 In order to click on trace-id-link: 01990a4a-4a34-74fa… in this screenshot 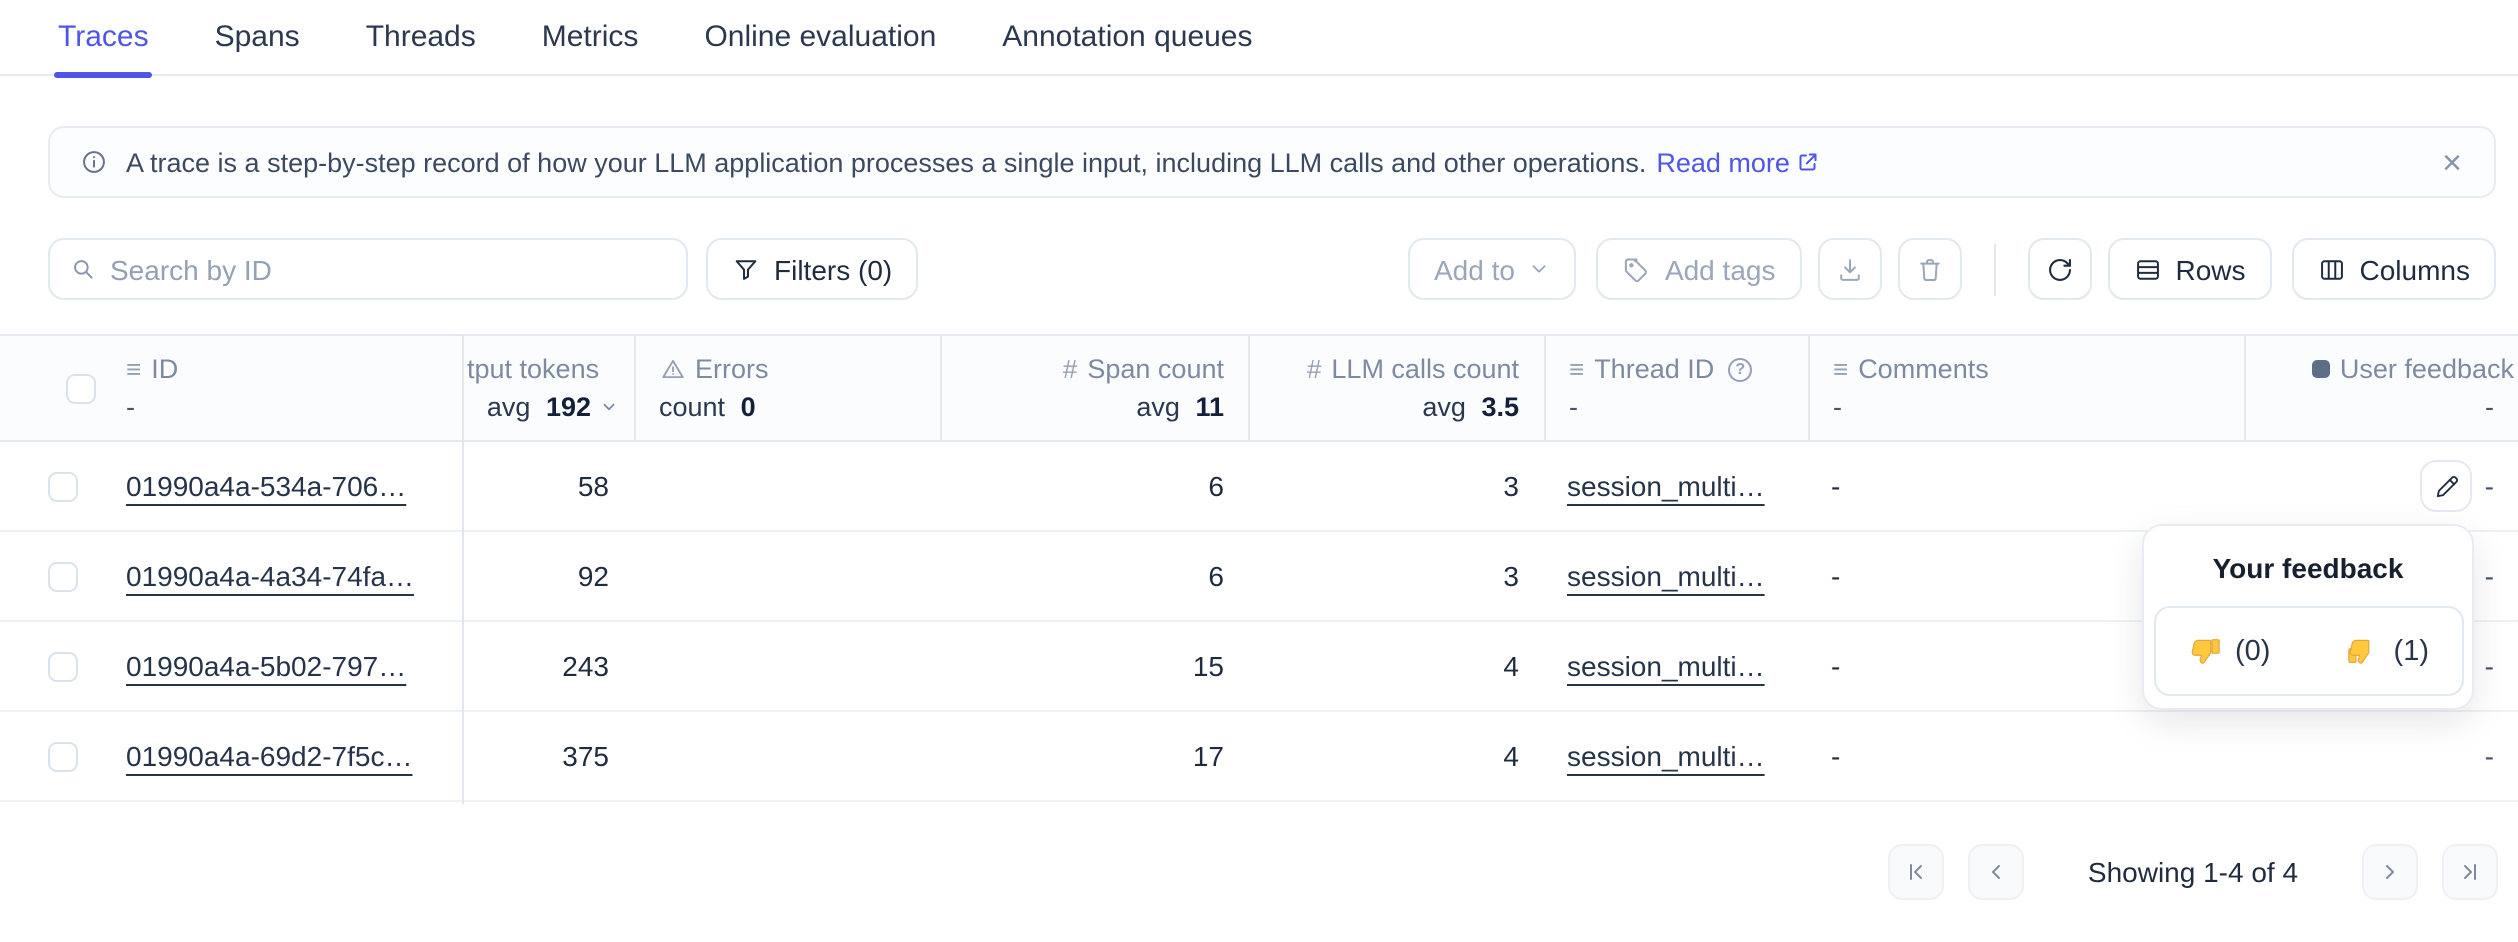, I will do `click(270, 576)`.